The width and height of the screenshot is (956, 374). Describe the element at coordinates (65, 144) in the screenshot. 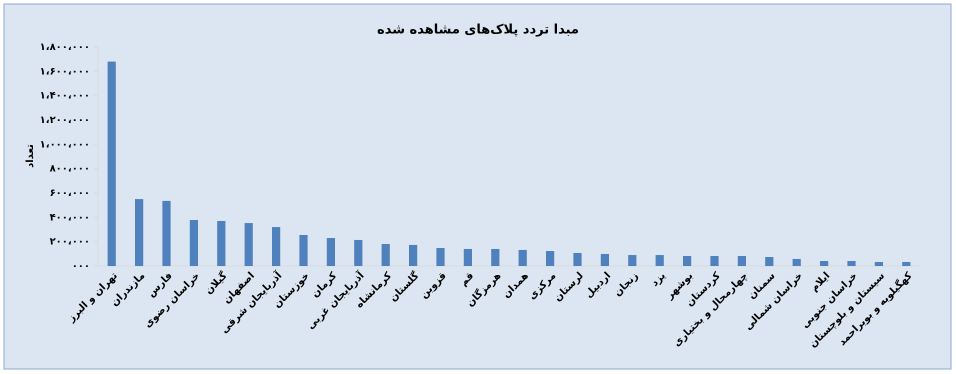

I see `y-tick-label: ۱،۰۰۰،۰۰۰` at that location.